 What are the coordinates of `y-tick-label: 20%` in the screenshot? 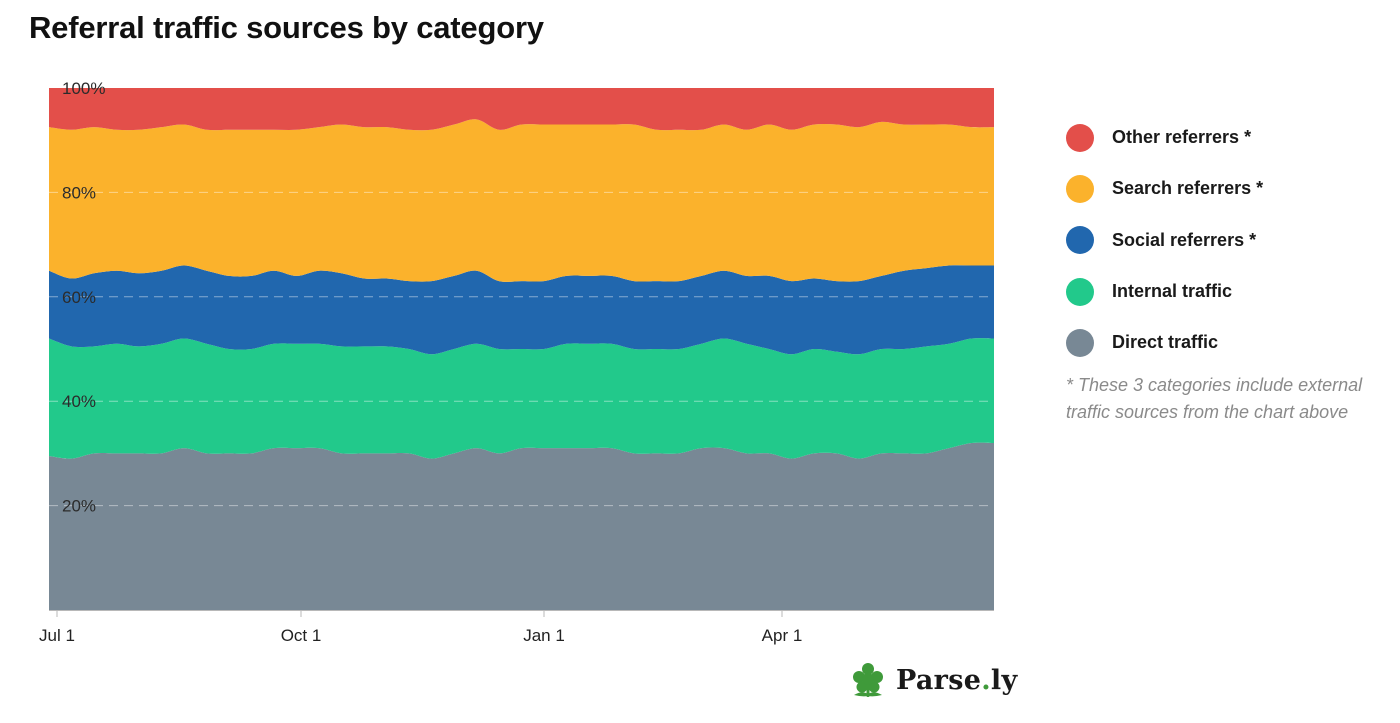 It's located at (79, 506).